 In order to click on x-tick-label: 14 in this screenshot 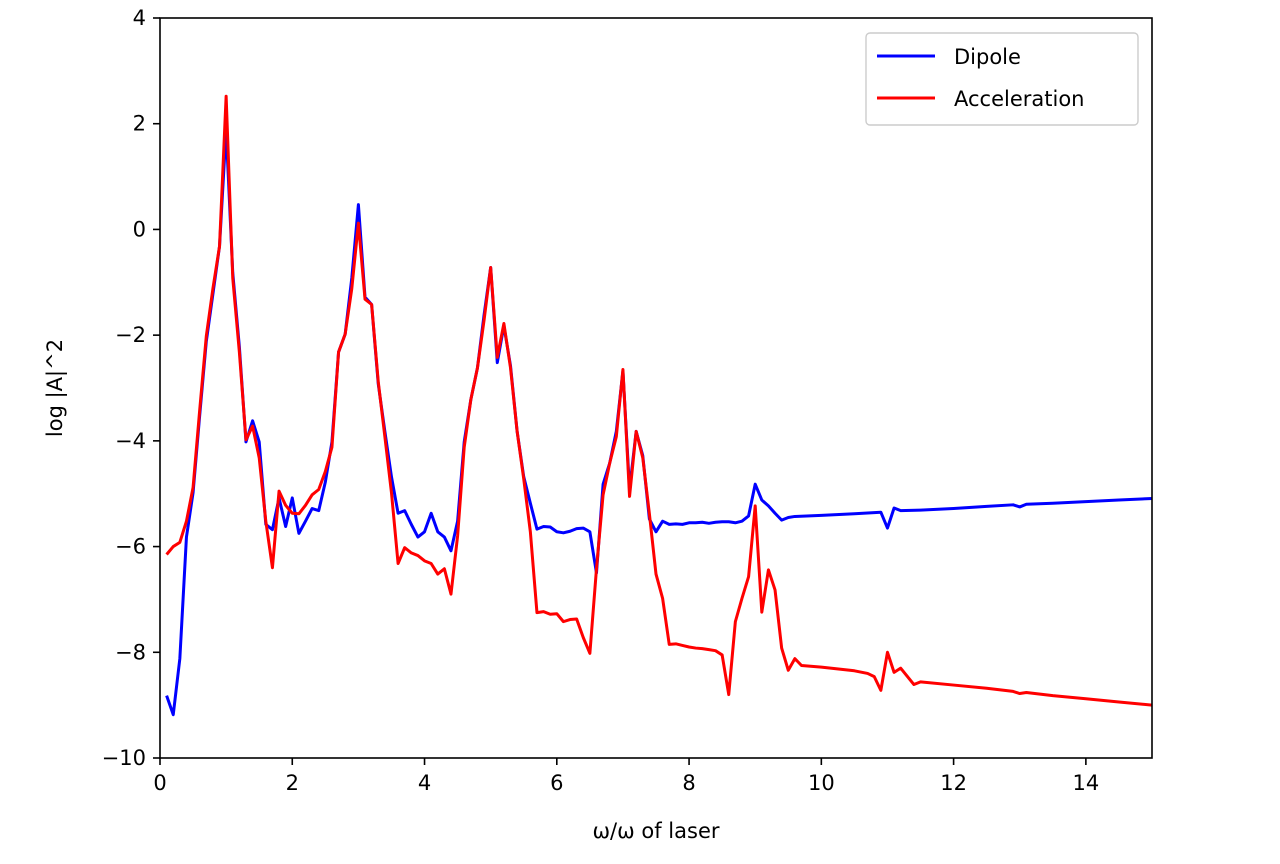, I will do `click(1085, 783)`.